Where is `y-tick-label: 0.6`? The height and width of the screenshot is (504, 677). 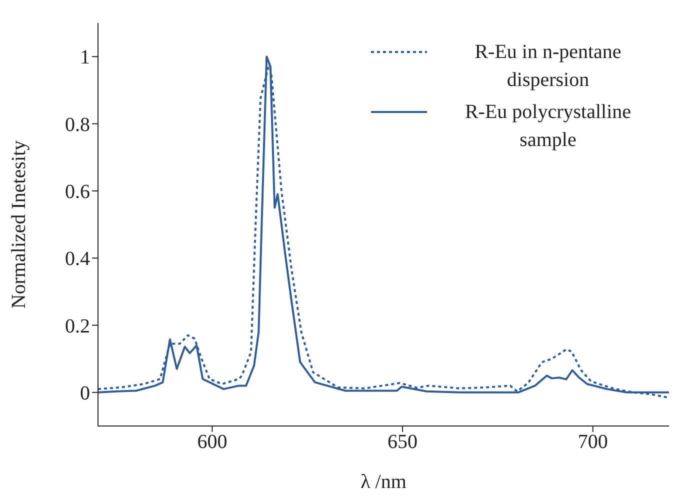
y-tick-label: 0.6 is located at coordinates (77, 192).